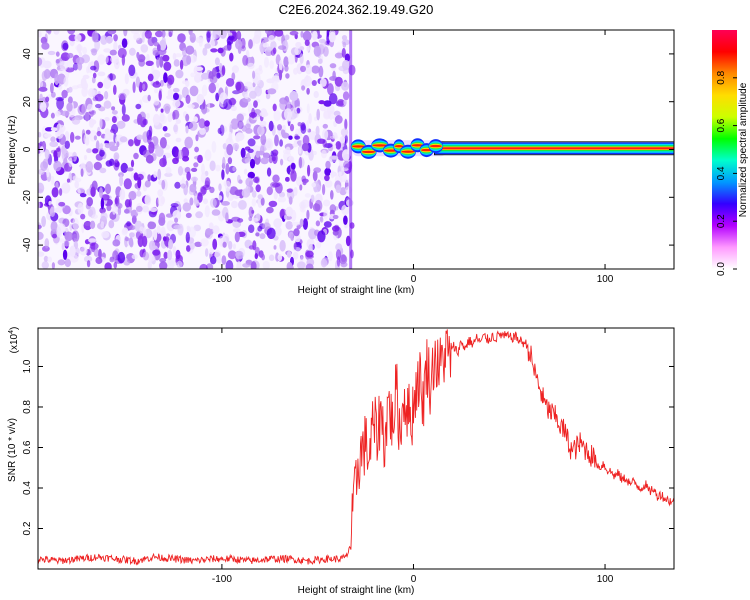  Describe the element at coordinates (27, 197) in the screenshot. I see `spectrogram-y-tick-label: -20` at that location.